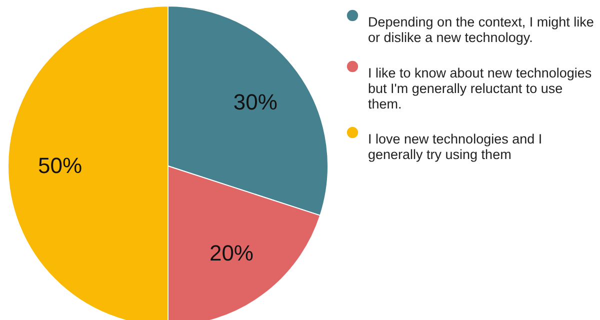 The image size is (600, 320). What do you see at coordinates (480, 89) in the screenshot?
I see `legend-label: I like to know about new technologies but I'm generally reluctant to use them.` at bounding box center [480, 89].